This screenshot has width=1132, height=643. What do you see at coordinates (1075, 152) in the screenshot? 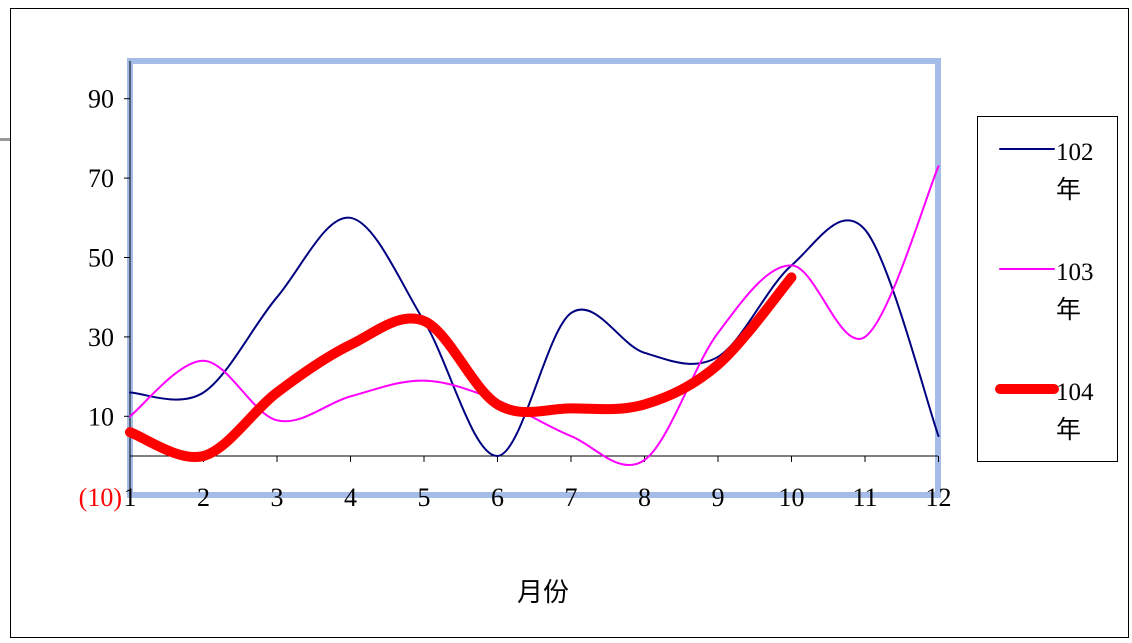
I see `legend-label-102-line1: 102` at bounding box center [1075, 152].